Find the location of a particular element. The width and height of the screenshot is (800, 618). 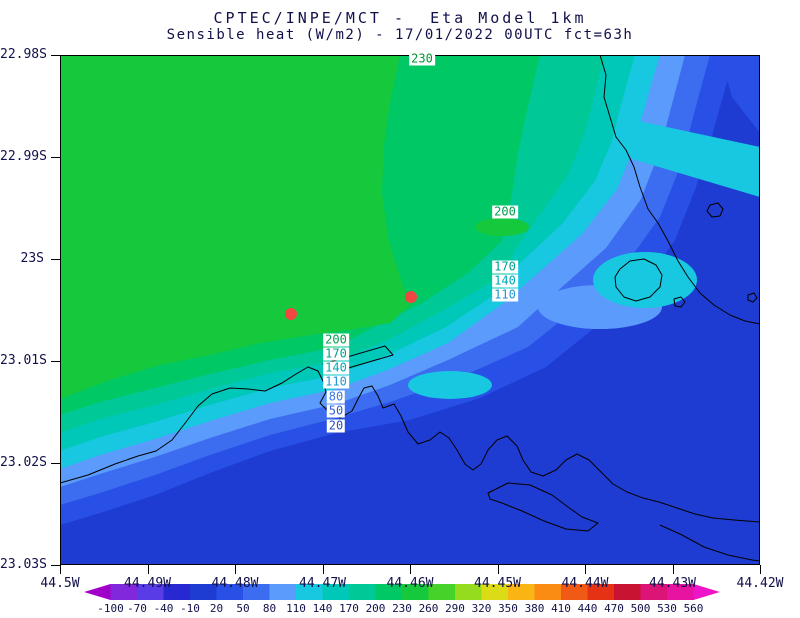

colorbar-tick-label: 20 is located at coordinates (216, 608).